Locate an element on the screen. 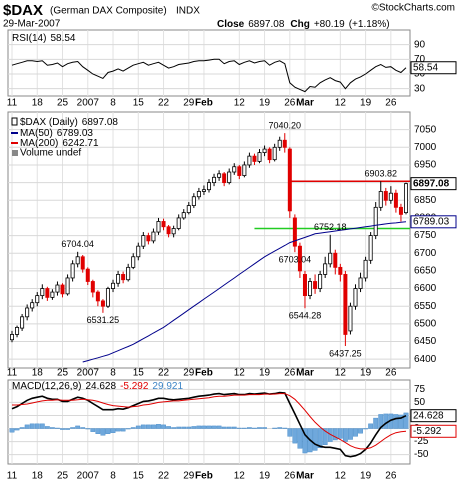 The image size is (459, 488). y-tick-label: 30 is located at coordinates (420, 88).